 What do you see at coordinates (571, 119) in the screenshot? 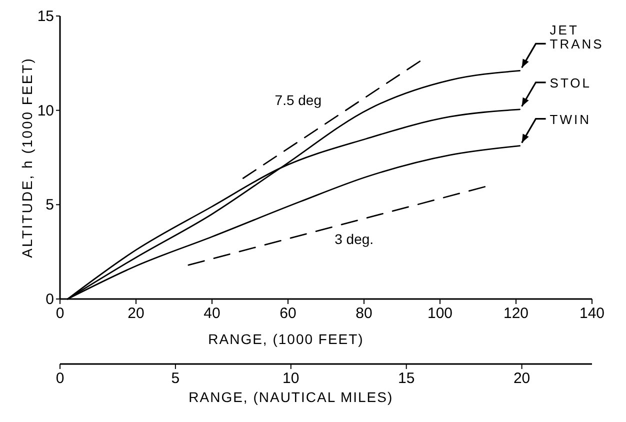
I see `text: TWIN` at bounding box center [571, 119].